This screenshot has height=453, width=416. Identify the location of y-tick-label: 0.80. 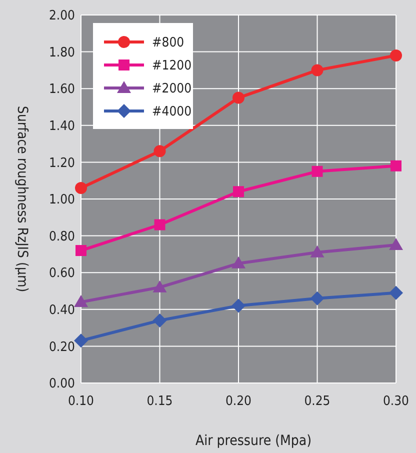
(61, 236).